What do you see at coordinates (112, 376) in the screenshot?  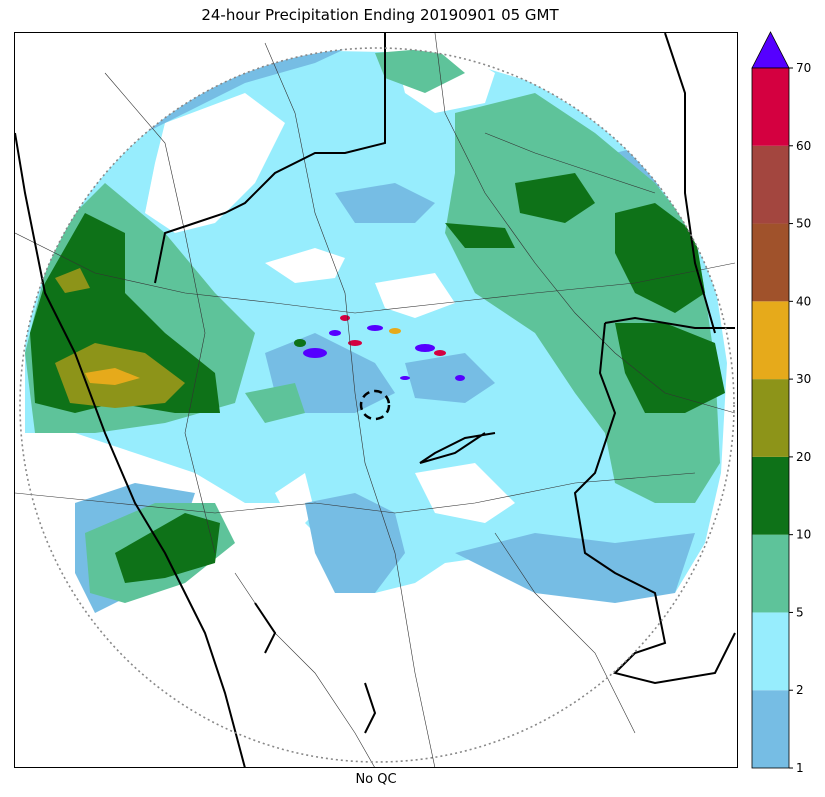 I see `precip-30-40-region` at bounding box center [112, 376].